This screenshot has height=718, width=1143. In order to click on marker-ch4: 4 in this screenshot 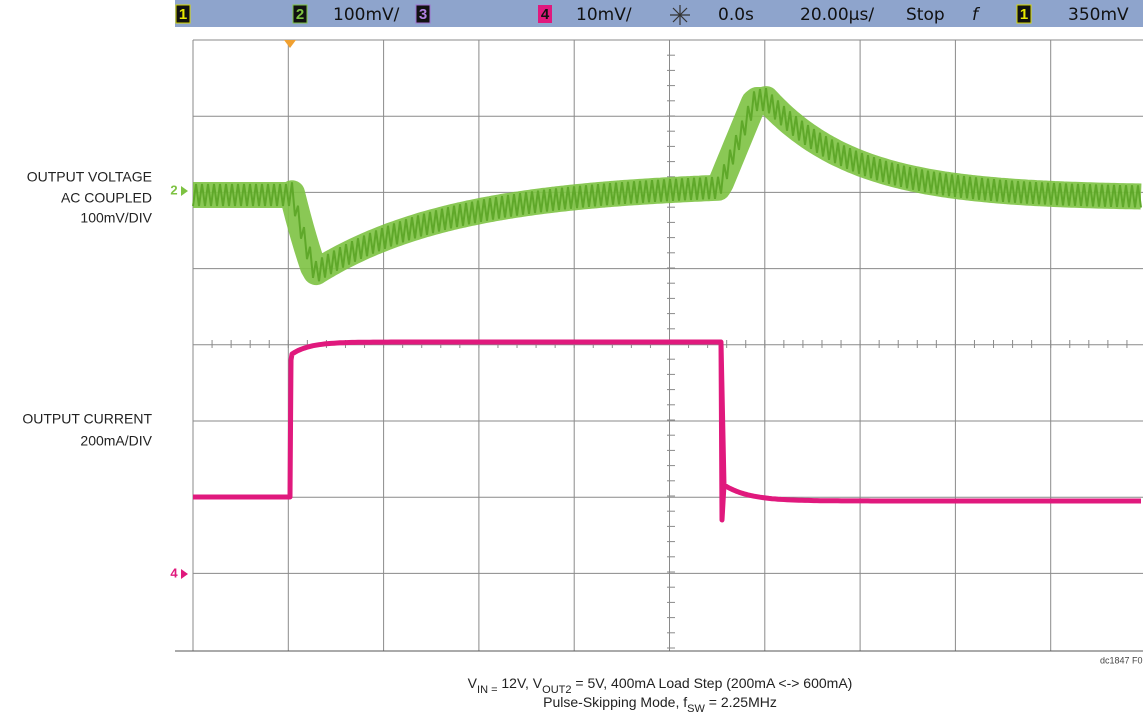, I will do `click(174, 572)`.